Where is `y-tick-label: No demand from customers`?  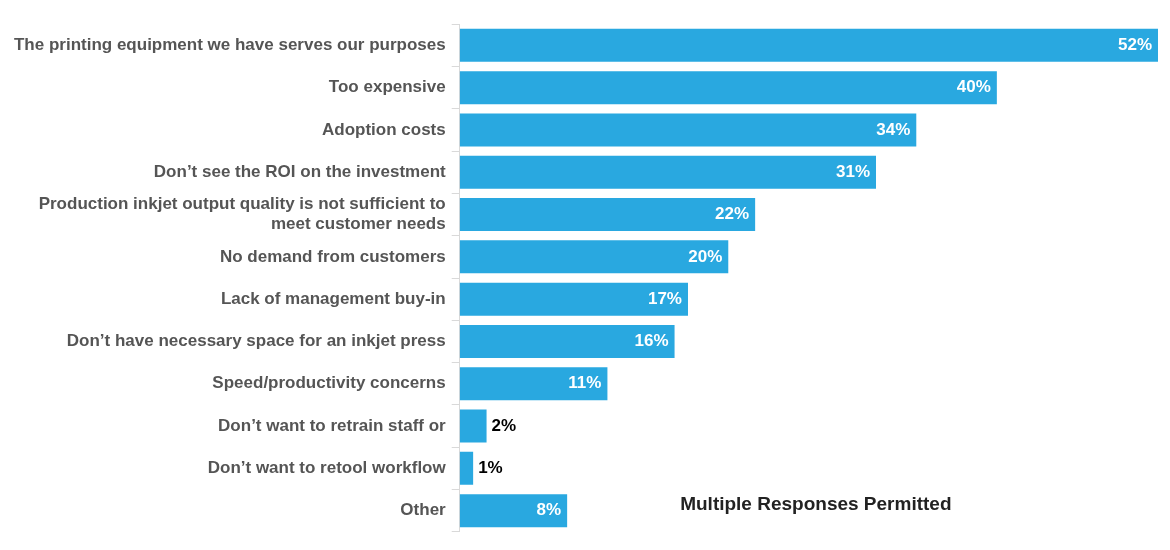 y-tick-label: No demand from customers is located at coordinates (332, 256).